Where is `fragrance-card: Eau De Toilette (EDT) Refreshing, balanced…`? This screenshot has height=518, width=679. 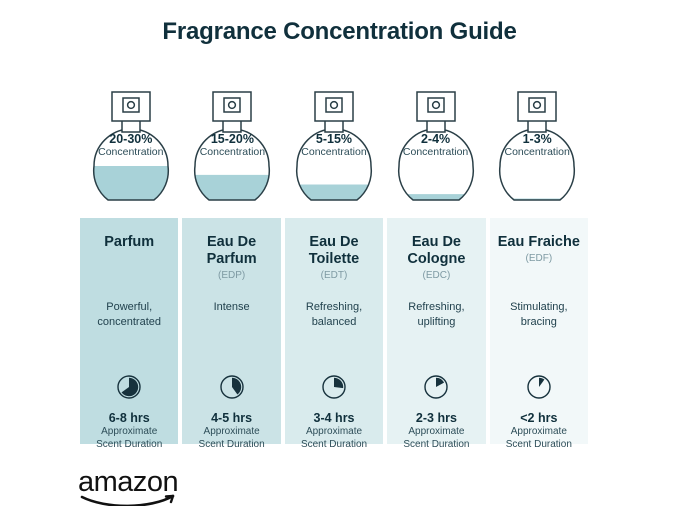
fragrance-card: Eau De Toilette (EDT) Refreshing, balanced… is located at coordinates (334, 334).